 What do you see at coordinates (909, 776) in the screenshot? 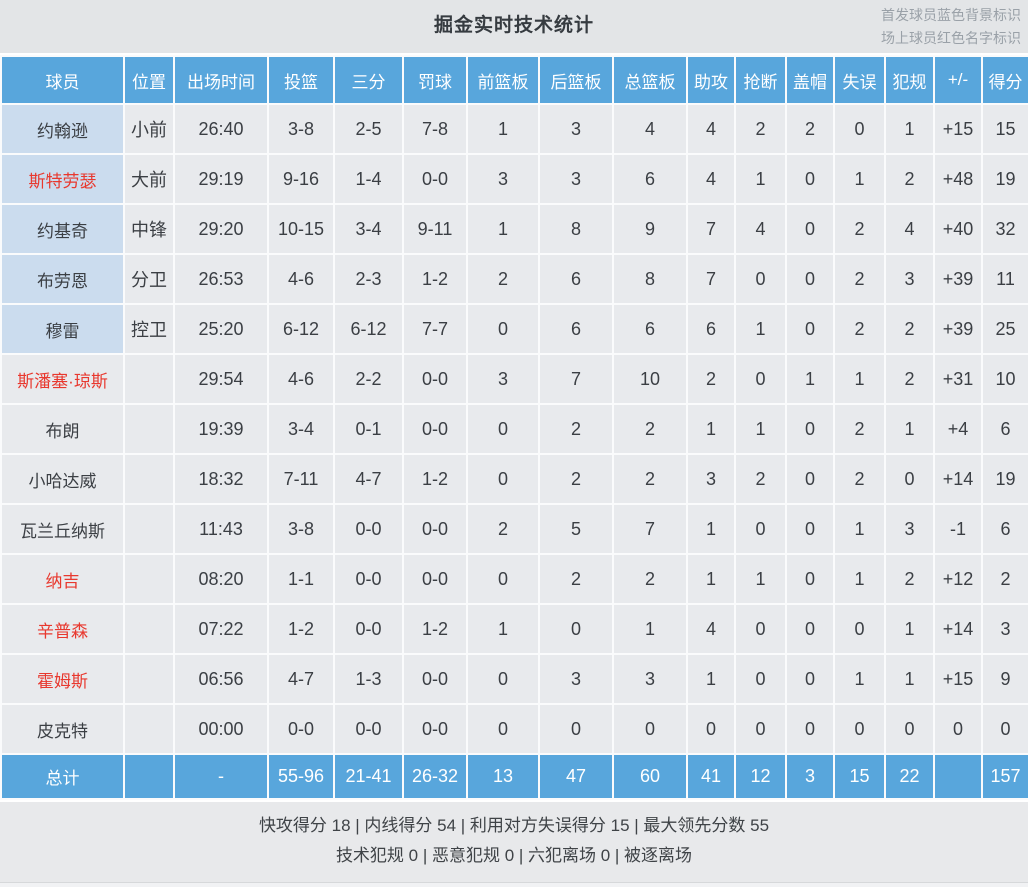
I see `total-stat-cell: 22` at bounding box center [909, 776].